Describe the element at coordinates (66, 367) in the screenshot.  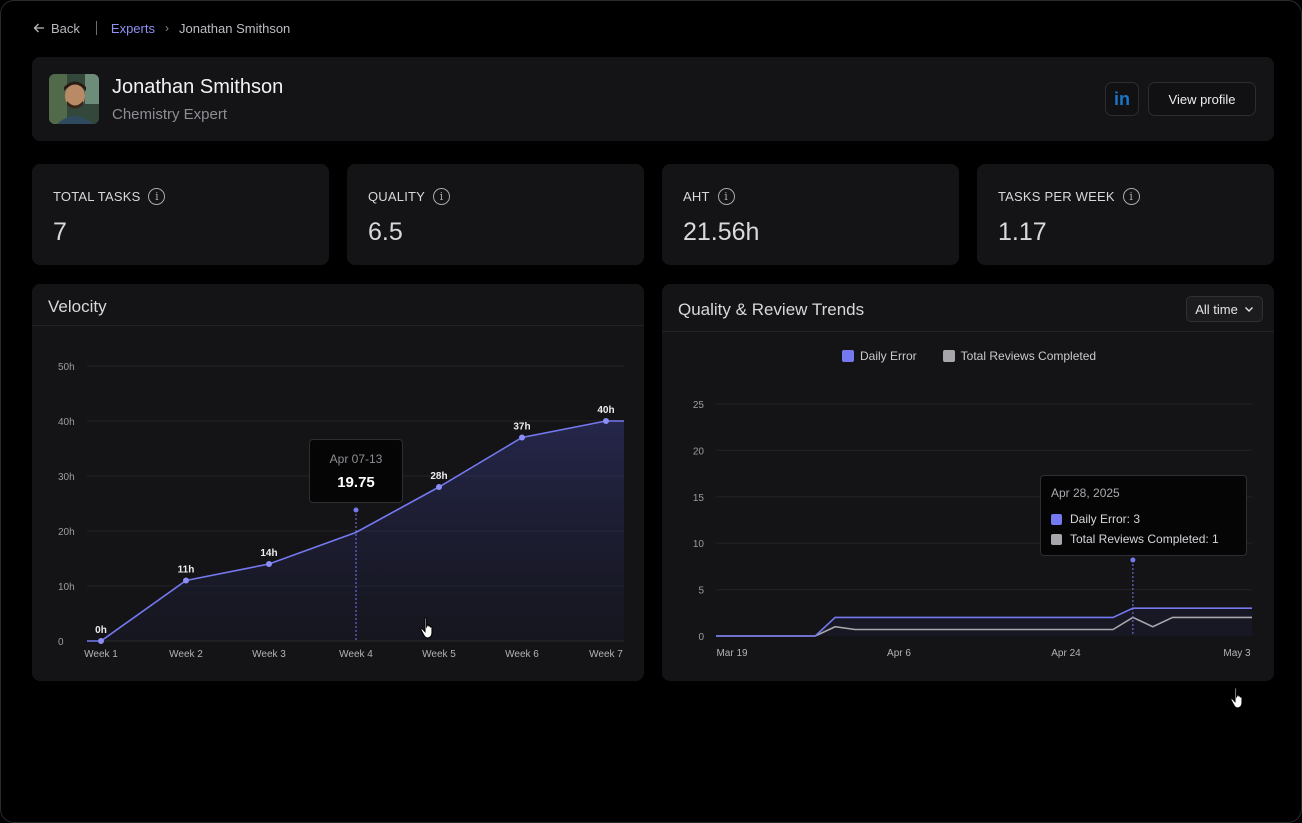
I see `y-tick-label: 50h` at that location.